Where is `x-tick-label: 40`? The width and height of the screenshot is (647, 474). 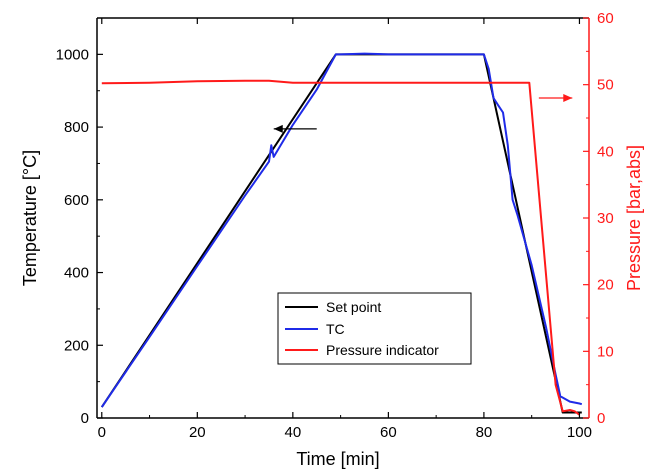 x-tick-label: 40 is located at coordinates (293, 432).